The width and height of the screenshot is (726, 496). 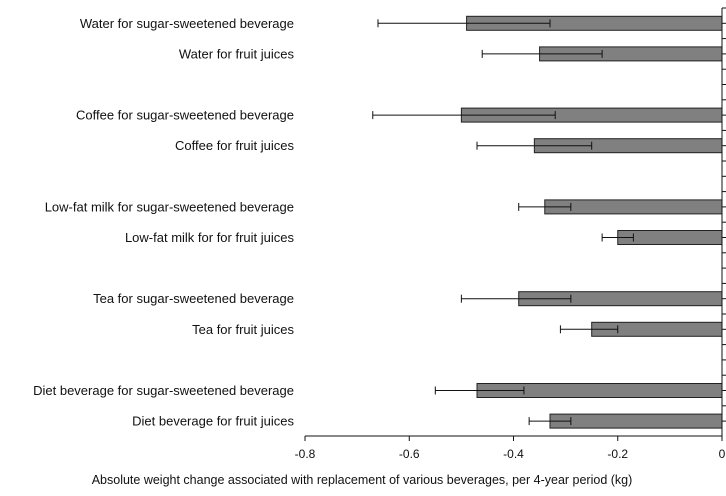 I want to click on x-tick-label: -0.4, so click(x=513, y=454).